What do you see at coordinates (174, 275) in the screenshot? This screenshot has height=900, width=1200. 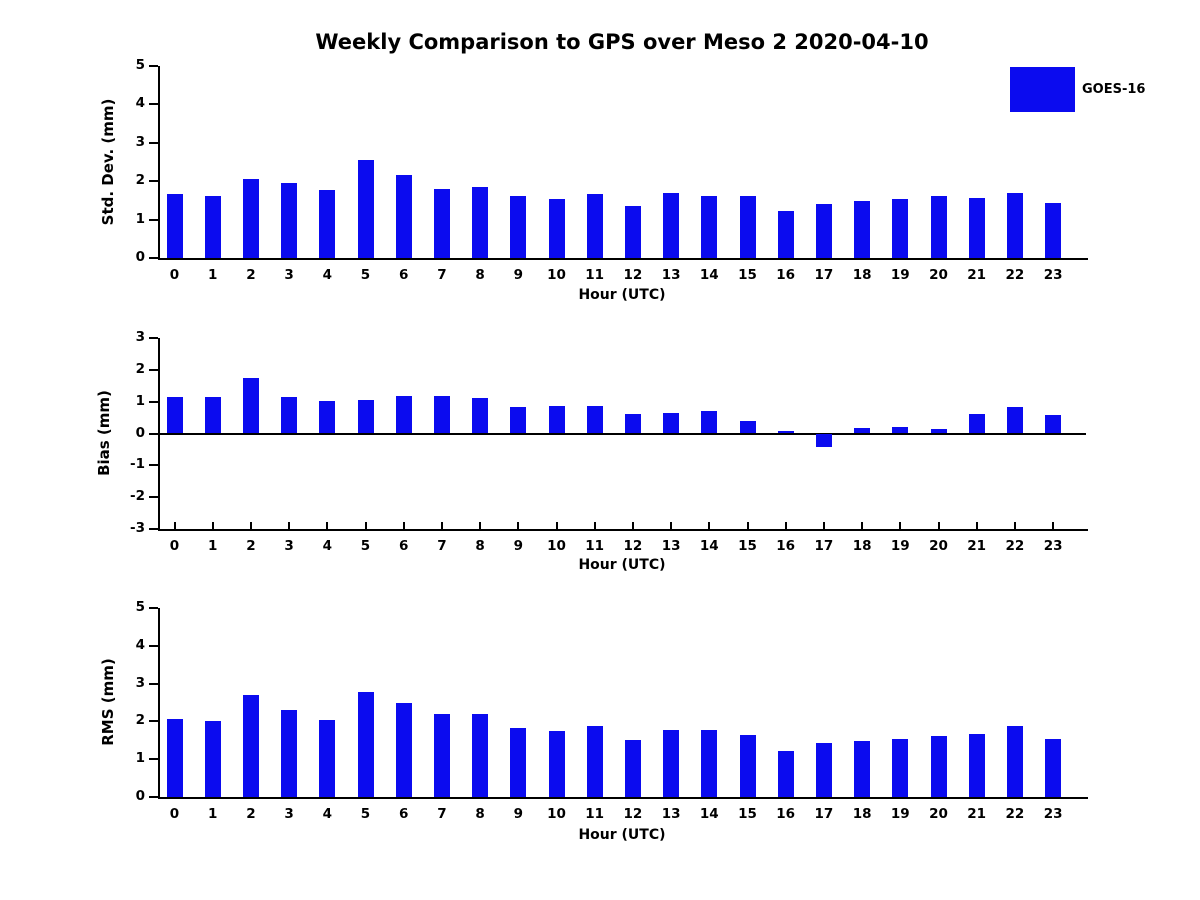 I see `x-tick-label: 0` at bounding box center [174, 275].